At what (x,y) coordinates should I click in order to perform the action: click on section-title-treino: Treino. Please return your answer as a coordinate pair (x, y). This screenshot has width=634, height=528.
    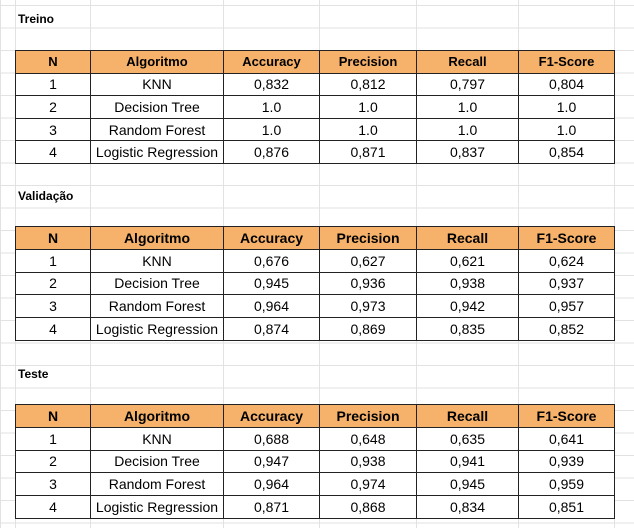
    Looking at the image, I should click on (36, 19).